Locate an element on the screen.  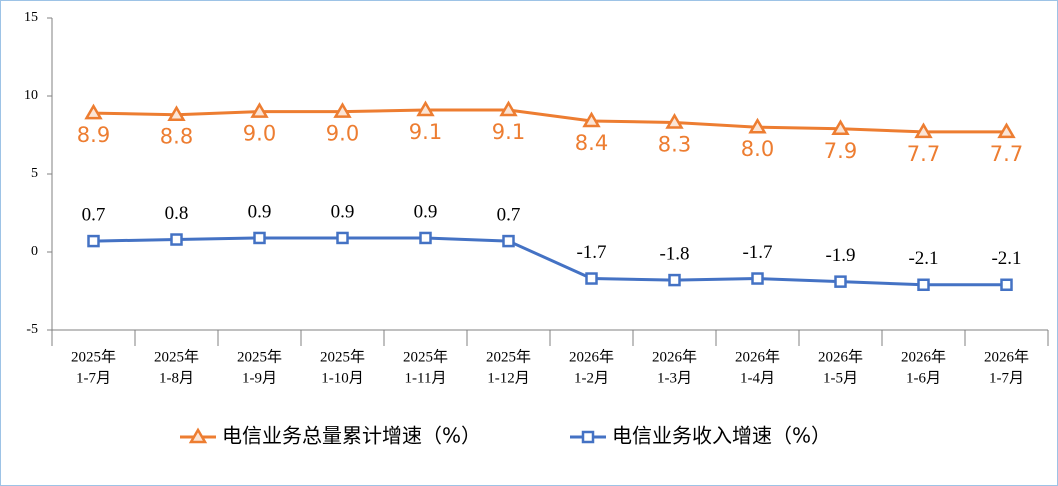
x-tick-label: 1-3月 is located at coordinates (674, 378).